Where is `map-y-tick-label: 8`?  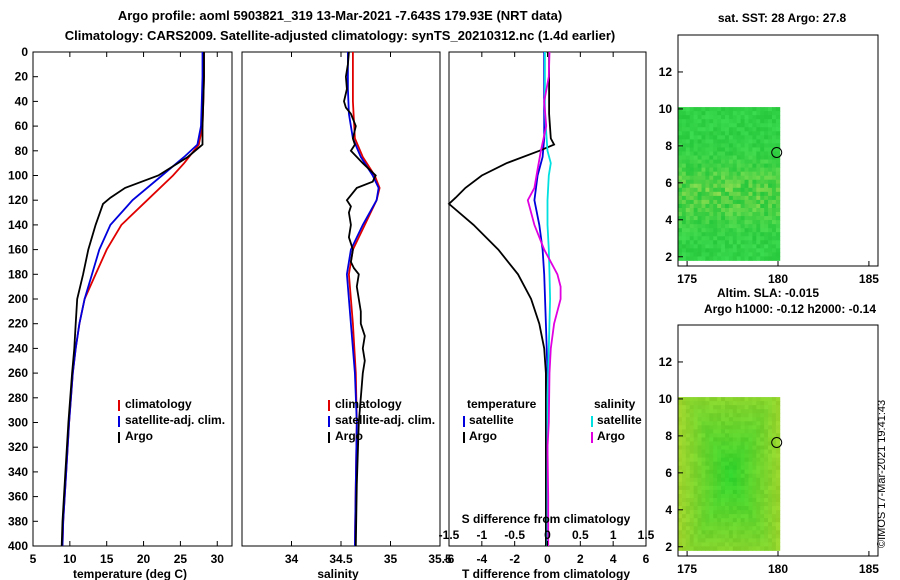
map-y-tick-label: 8 is located at coordinates (668, 436).